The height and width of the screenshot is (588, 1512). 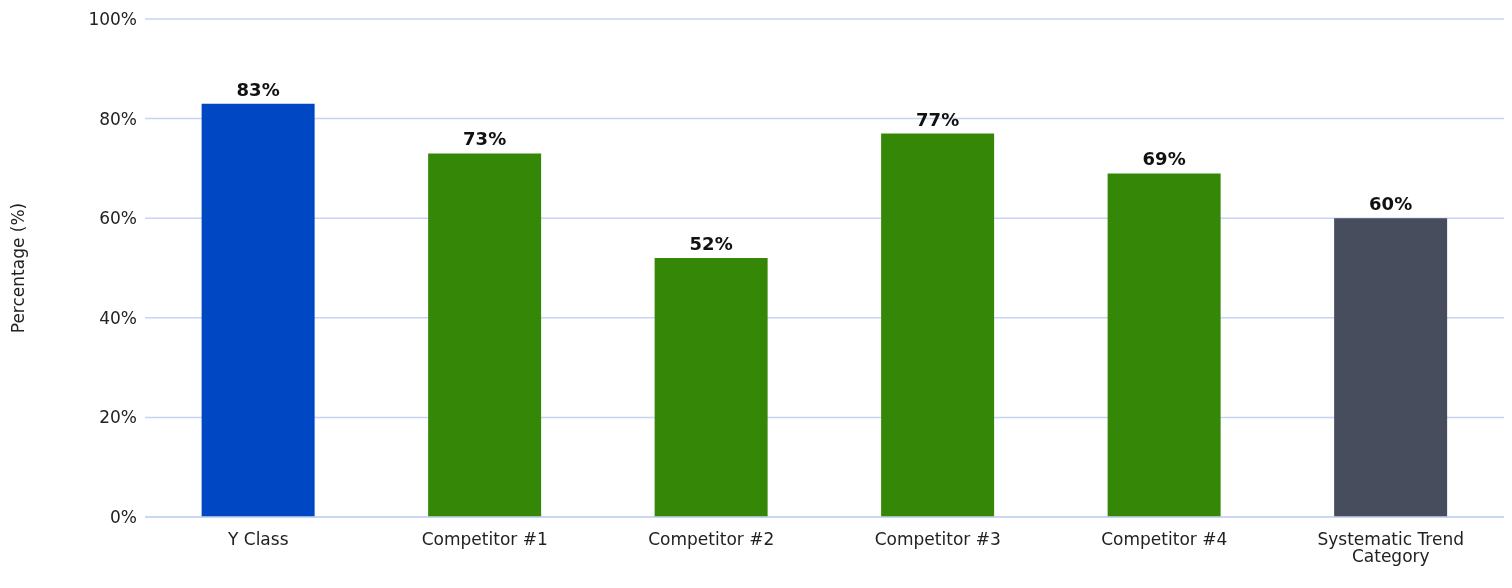 I want to click on data-label: 73%, so click(x=485, y=139).